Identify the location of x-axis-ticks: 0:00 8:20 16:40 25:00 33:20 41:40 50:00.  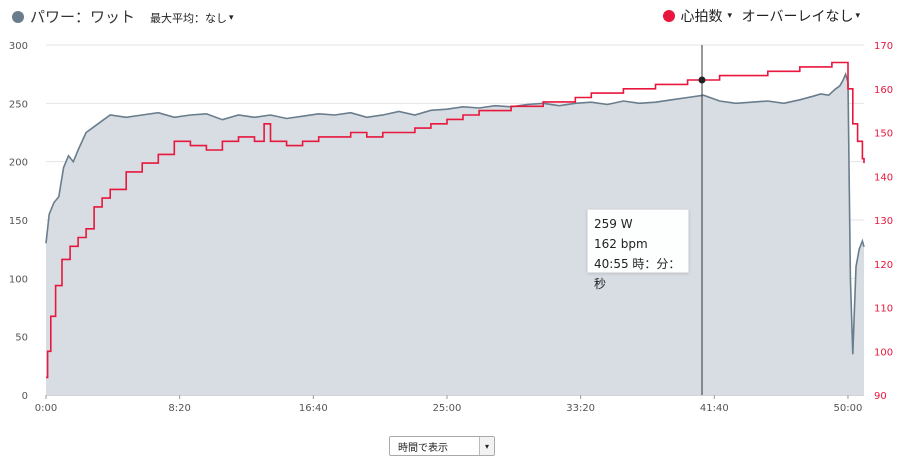
(449, 404).